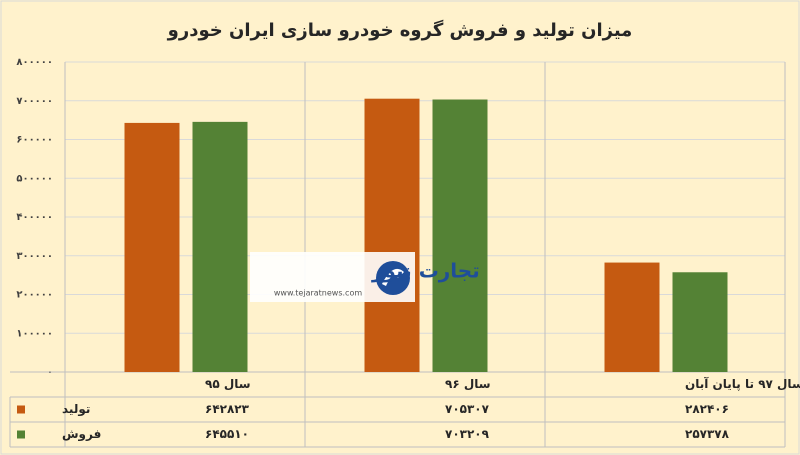 This screenshot has width=800, height=455. Describe the element at coordinates (34, 140) in the screenshot. I see `y-tick-label: ۶۰۰۰۰۰` at that location.